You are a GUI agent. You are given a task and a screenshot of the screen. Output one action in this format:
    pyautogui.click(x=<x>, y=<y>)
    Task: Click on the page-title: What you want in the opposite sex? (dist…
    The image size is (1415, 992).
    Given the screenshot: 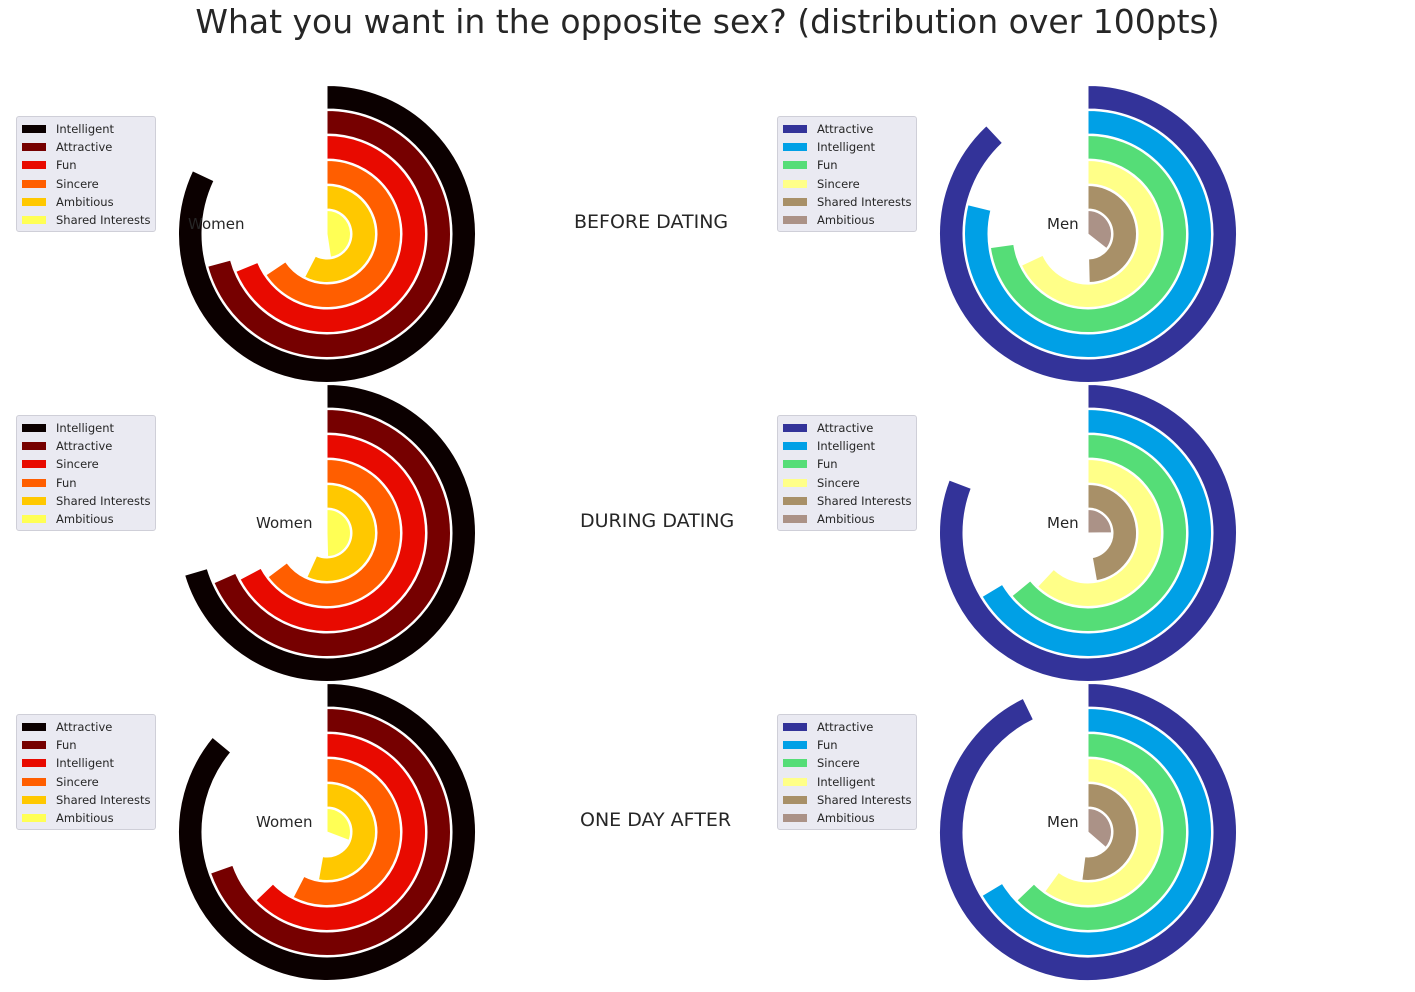 What is the action you would take?
    pyautogui.click(x=707, y=21)
    